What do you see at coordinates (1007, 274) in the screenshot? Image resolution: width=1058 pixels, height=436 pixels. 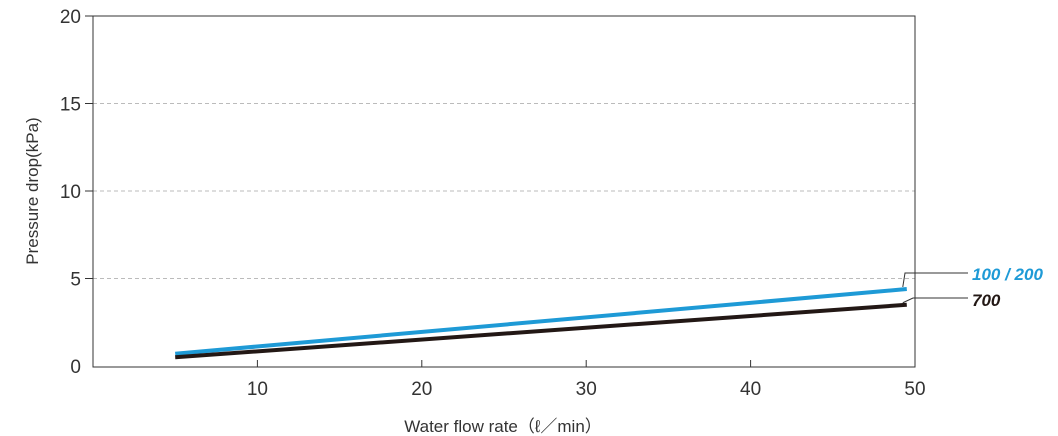 I see `series-label-100-200: 100 / 200` at bounding box center [1007, 274].